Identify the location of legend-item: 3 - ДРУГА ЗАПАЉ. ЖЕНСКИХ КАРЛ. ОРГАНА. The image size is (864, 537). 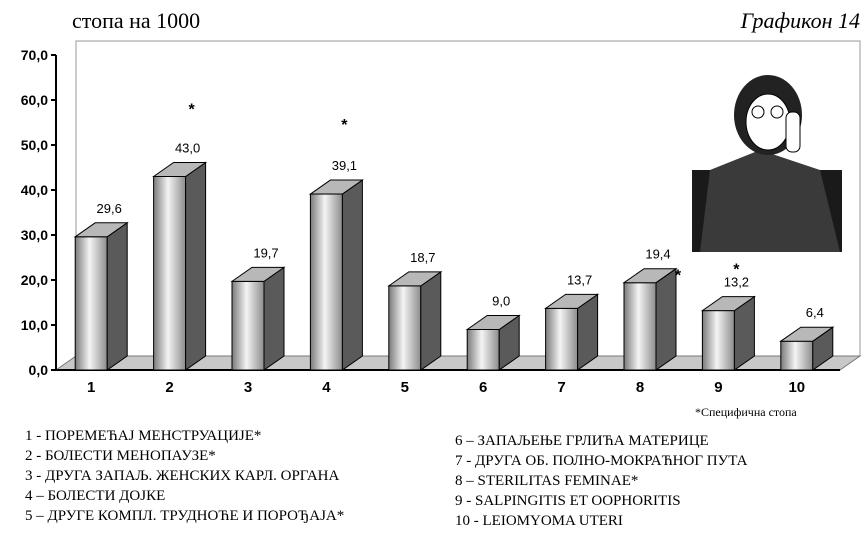
(182, 476).